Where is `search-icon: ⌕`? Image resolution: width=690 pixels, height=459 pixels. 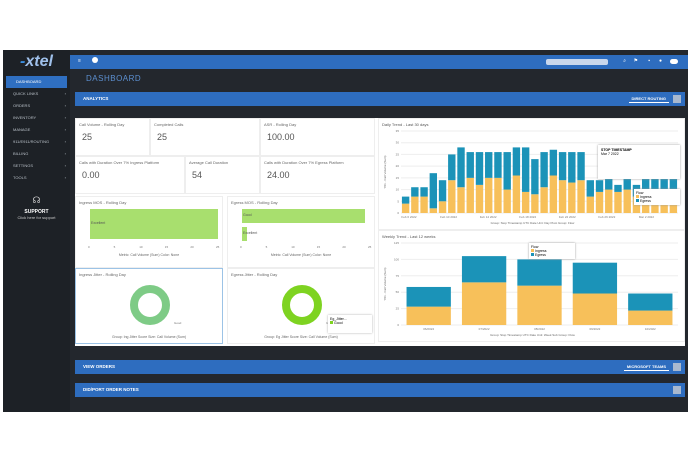
search-icon: ⌕ is located at coordinates (624, 61).